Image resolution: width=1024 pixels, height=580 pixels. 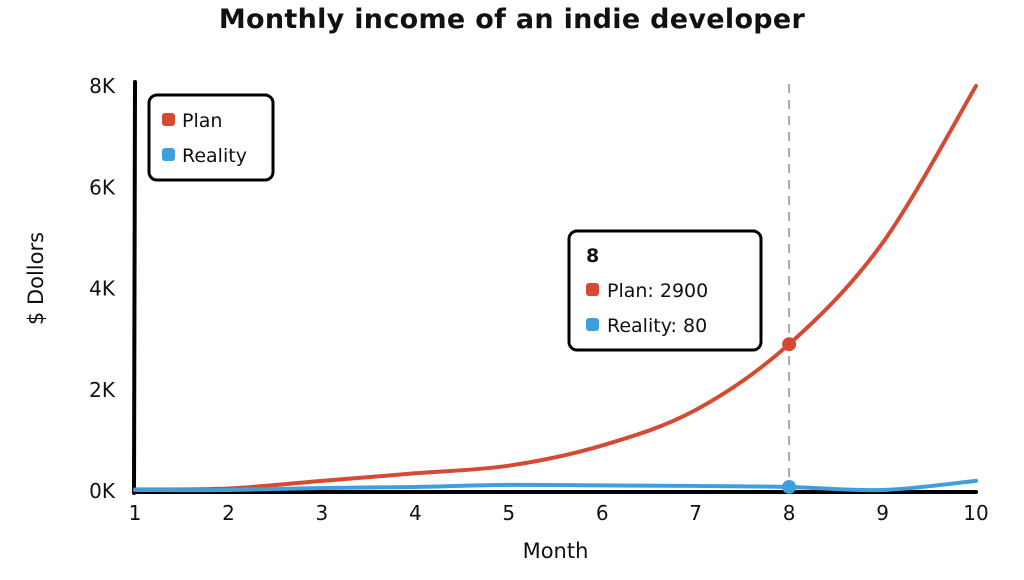 What do you see at coordinates (789, 486) in the screenshot?
I see `highlight-point-reality` at bounding box center [789, 486].